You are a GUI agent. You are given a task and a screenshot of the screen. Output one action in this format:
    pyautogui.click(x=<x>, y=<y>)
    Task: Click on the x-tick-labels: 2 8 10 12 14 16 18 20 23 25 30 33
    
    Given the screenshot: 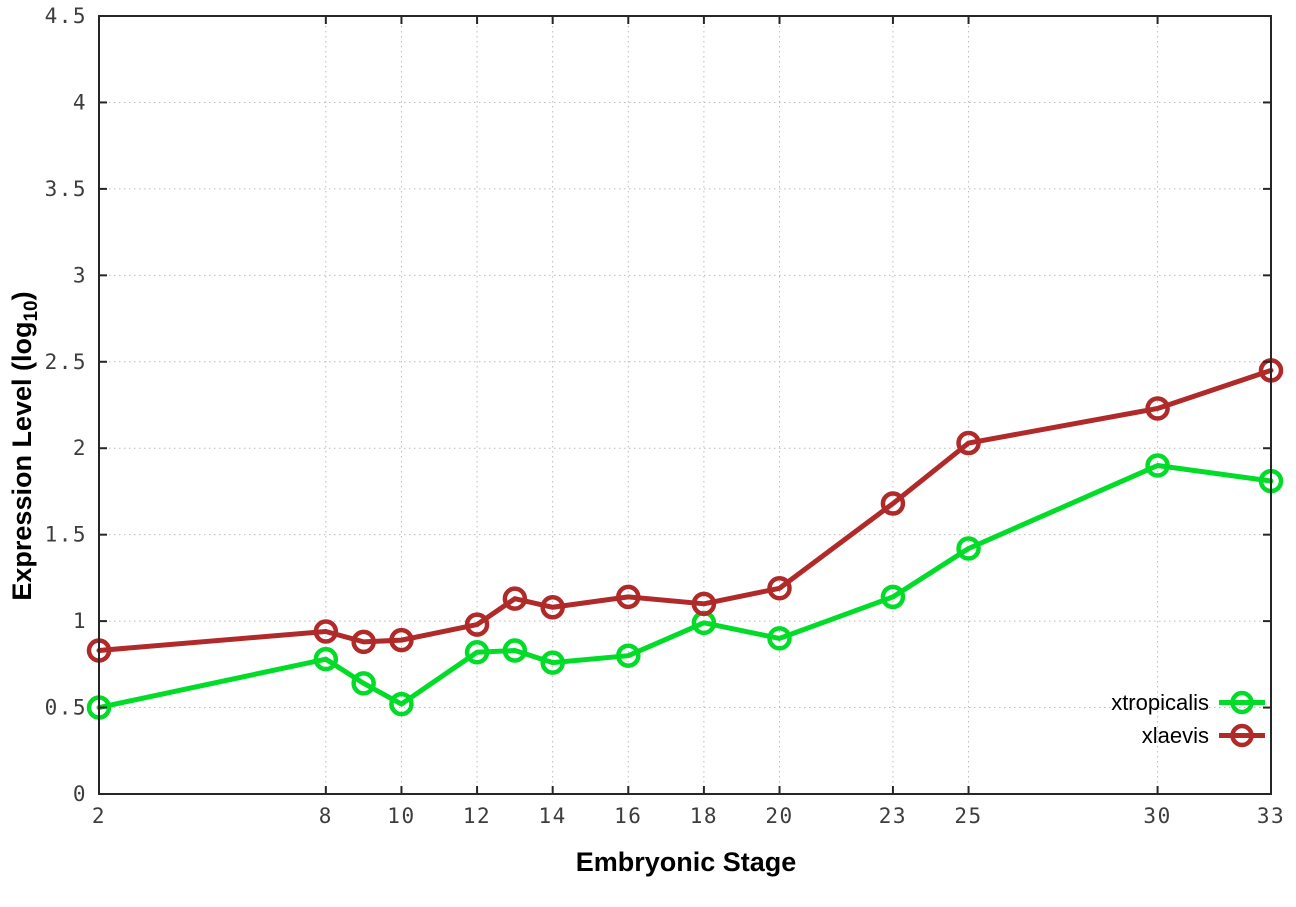 What is the action you would take?
    pyautogui.click(x=688, y=816)
    